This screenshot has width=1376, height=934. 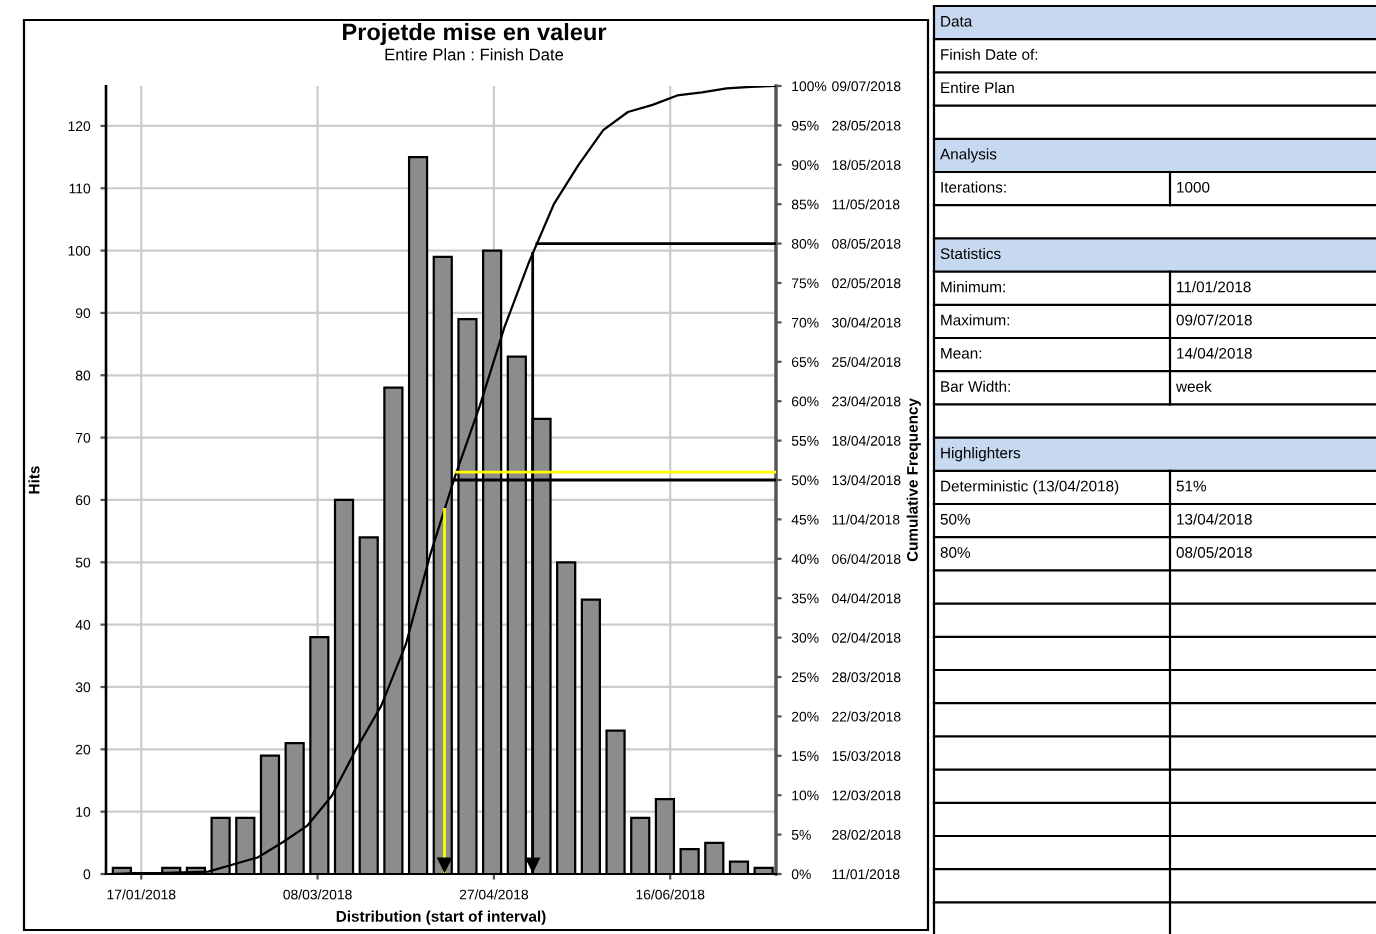 I want to click on chart-title: Projetde mise en valeur, so click(x=475, y=34).